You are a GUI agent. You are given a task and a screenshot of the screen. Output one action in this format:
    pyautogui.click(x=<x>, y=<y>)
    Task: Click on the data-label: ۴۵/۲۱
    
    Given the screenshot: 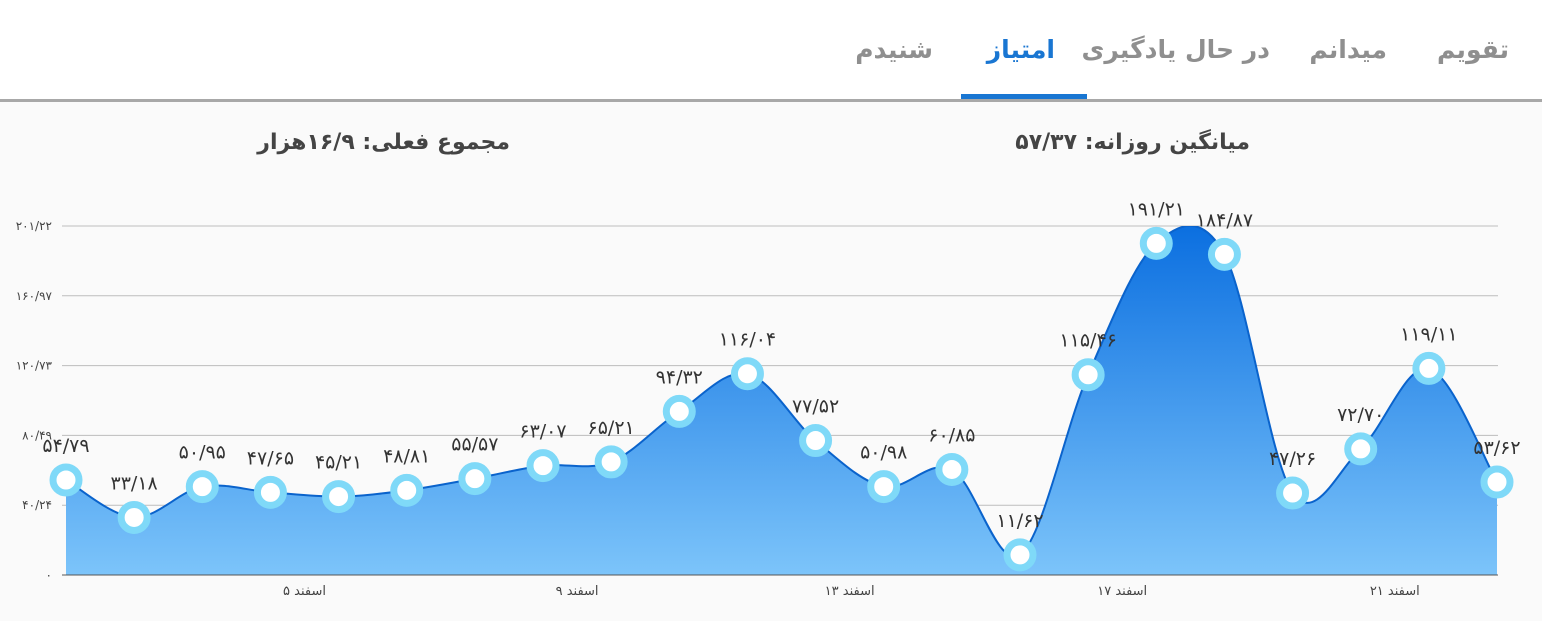 What is the action you would take?
    pyautogui.click(x=338, y=463)
    